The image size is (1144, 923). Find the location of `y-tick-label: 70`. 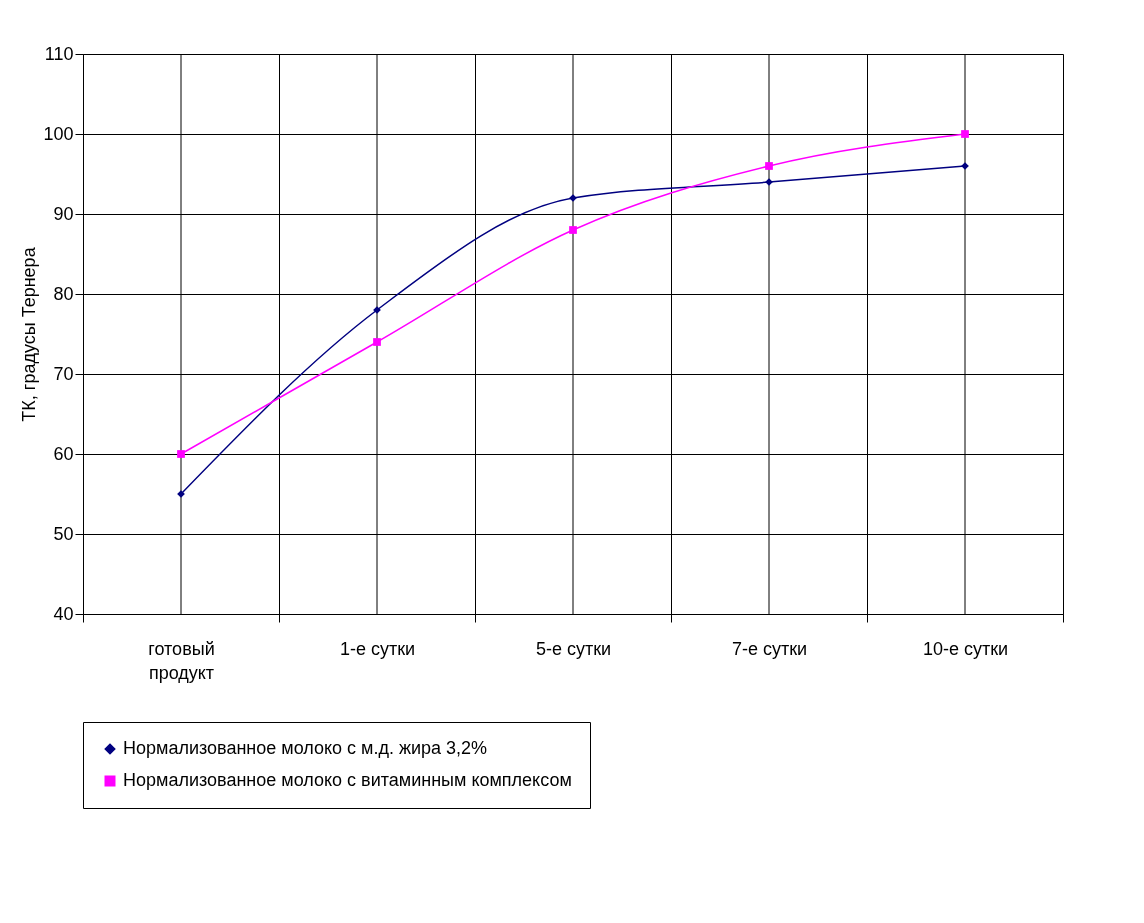

y-tick-label: 70 is located at coordinates (63, 373).